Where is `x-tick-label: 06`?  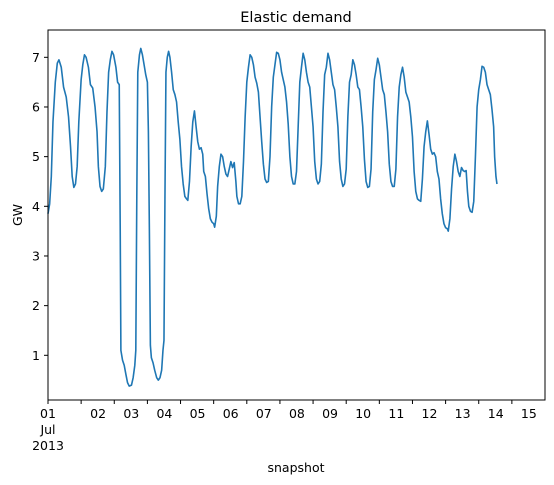
x-tick-label: 06 is located at coordinates (231, 413).